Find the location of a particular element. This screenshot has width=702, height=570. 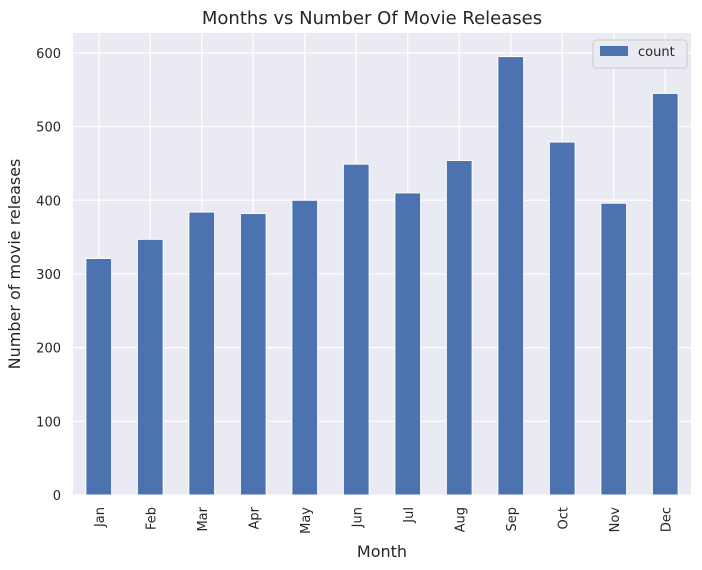

y-tick-label: 600 is located at coordinates (48, 54).